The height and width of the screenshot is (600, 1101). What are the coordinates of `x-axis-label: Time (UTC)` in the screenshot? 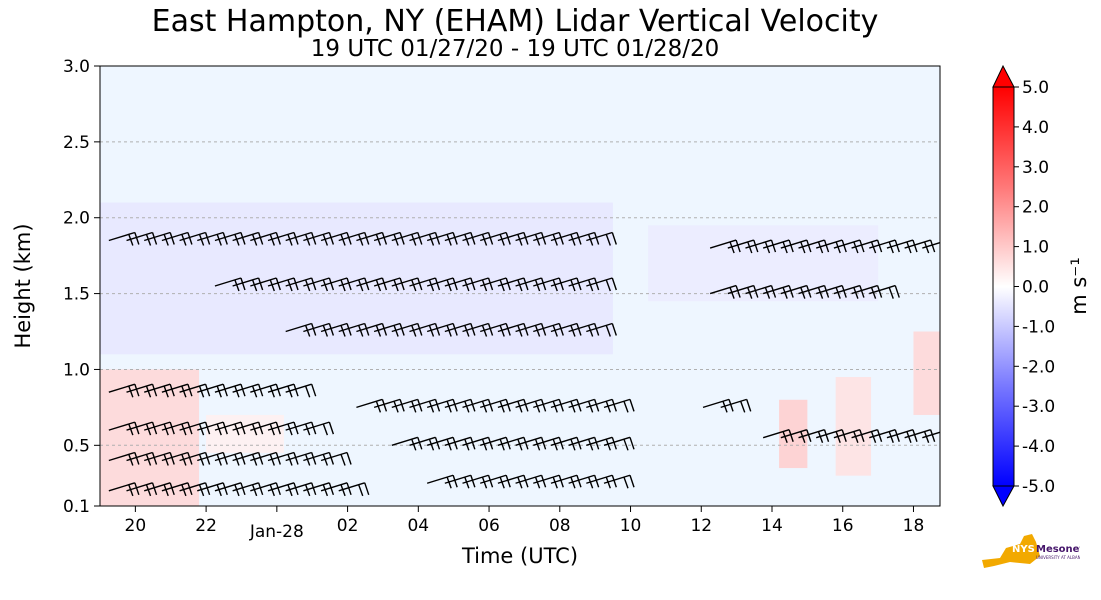 It's located at (519, 556).